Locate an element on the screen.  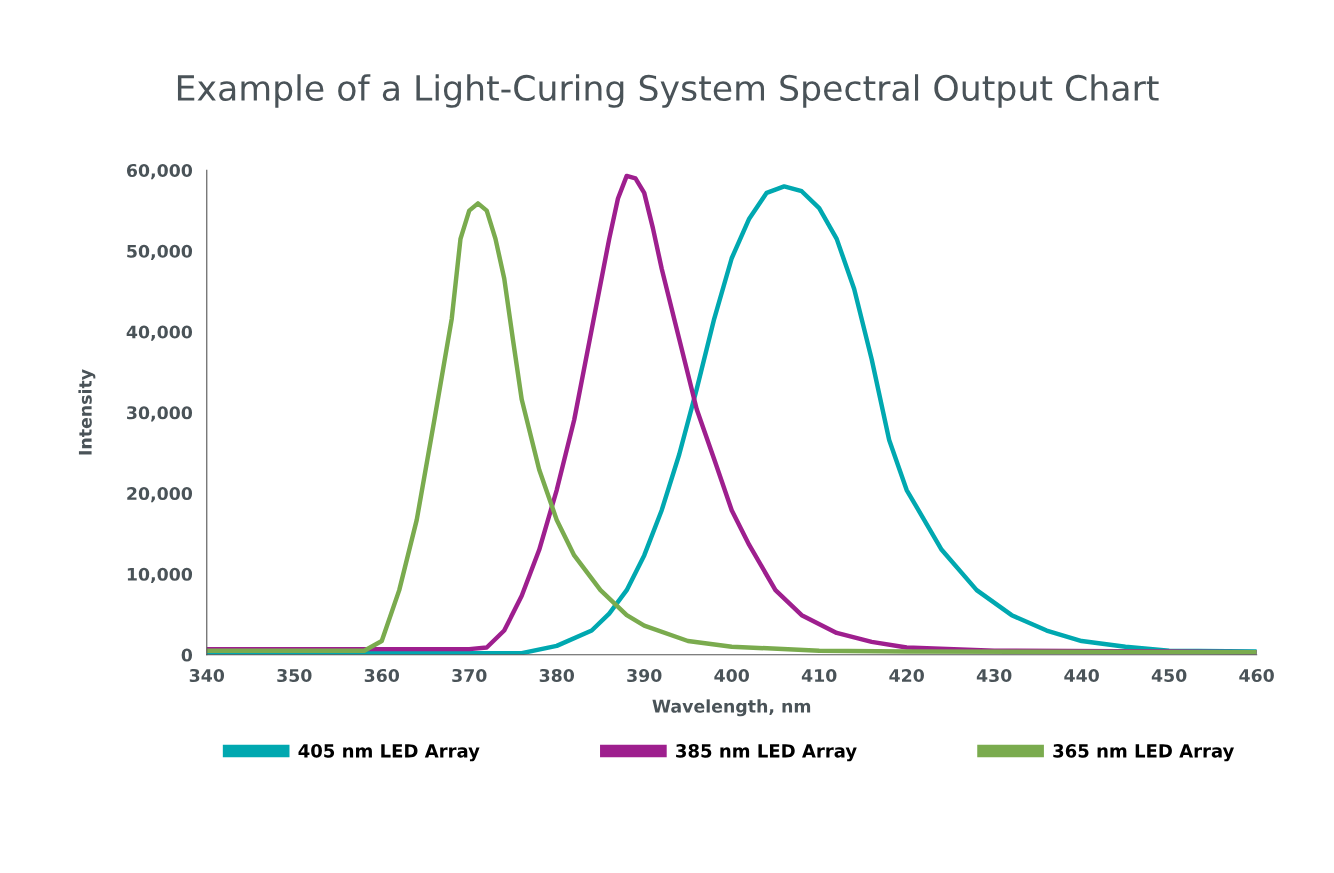
legend-label: 405 nm LED Array is located at coordinates (389, 753).